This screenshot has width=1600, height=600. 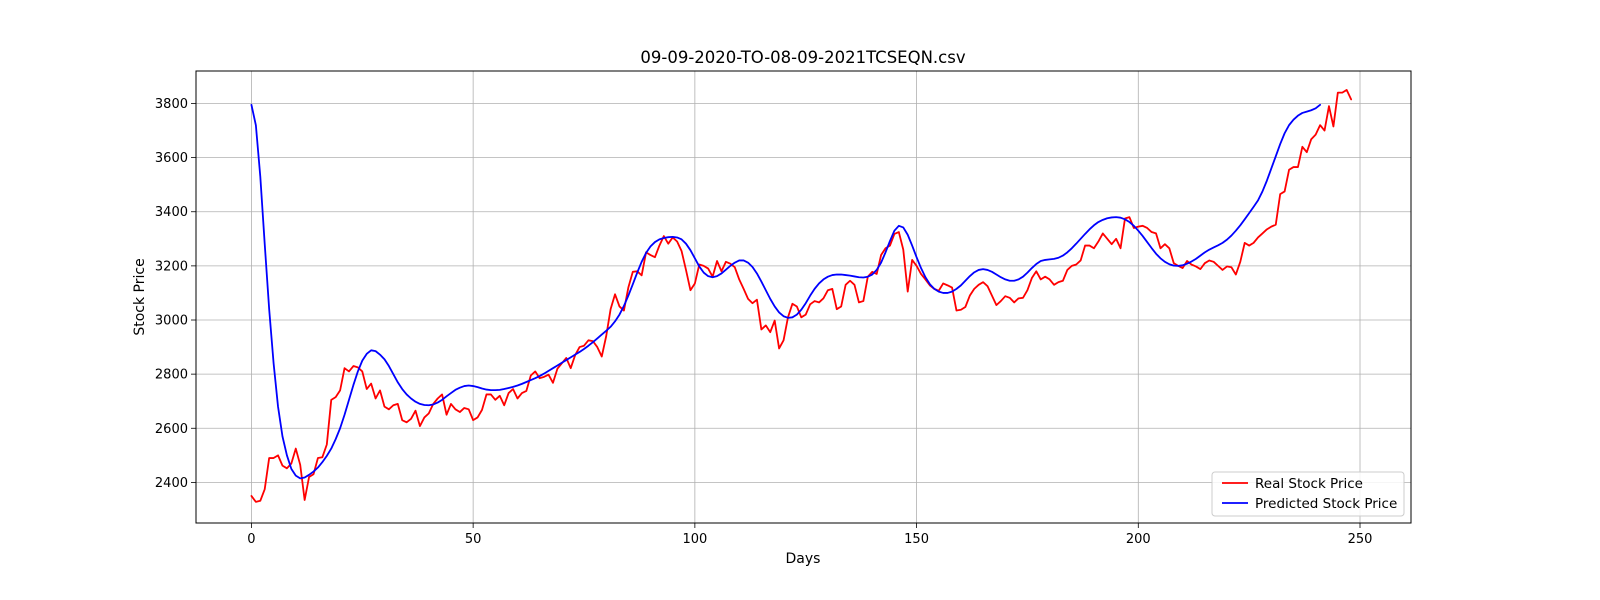 I want to click on y-tick-label: 3800, so click(x=171, y=104).